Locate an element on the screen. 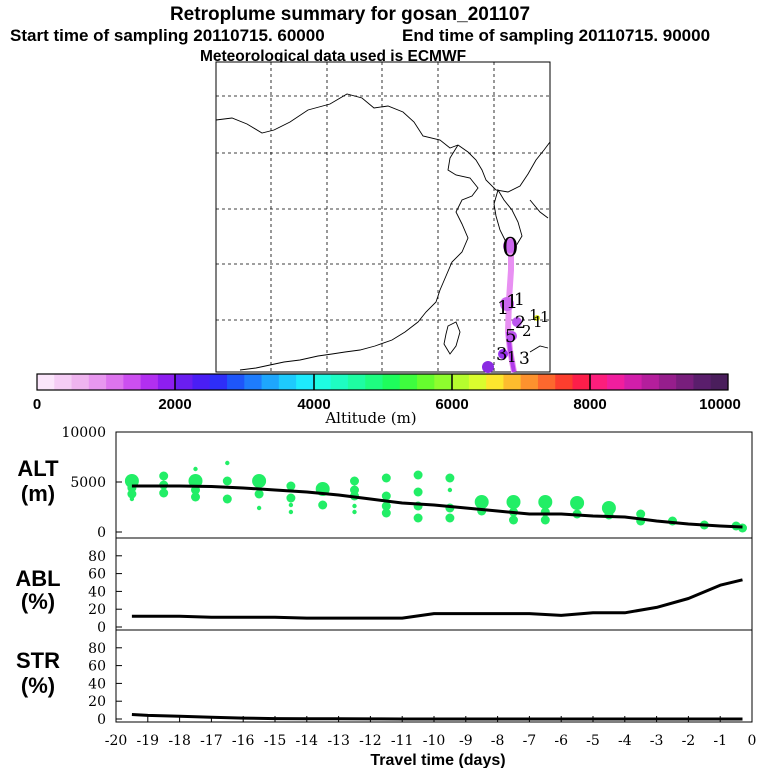 The image size is (768, 768). str-panel-label: STR is located at coordinates (38, 660).